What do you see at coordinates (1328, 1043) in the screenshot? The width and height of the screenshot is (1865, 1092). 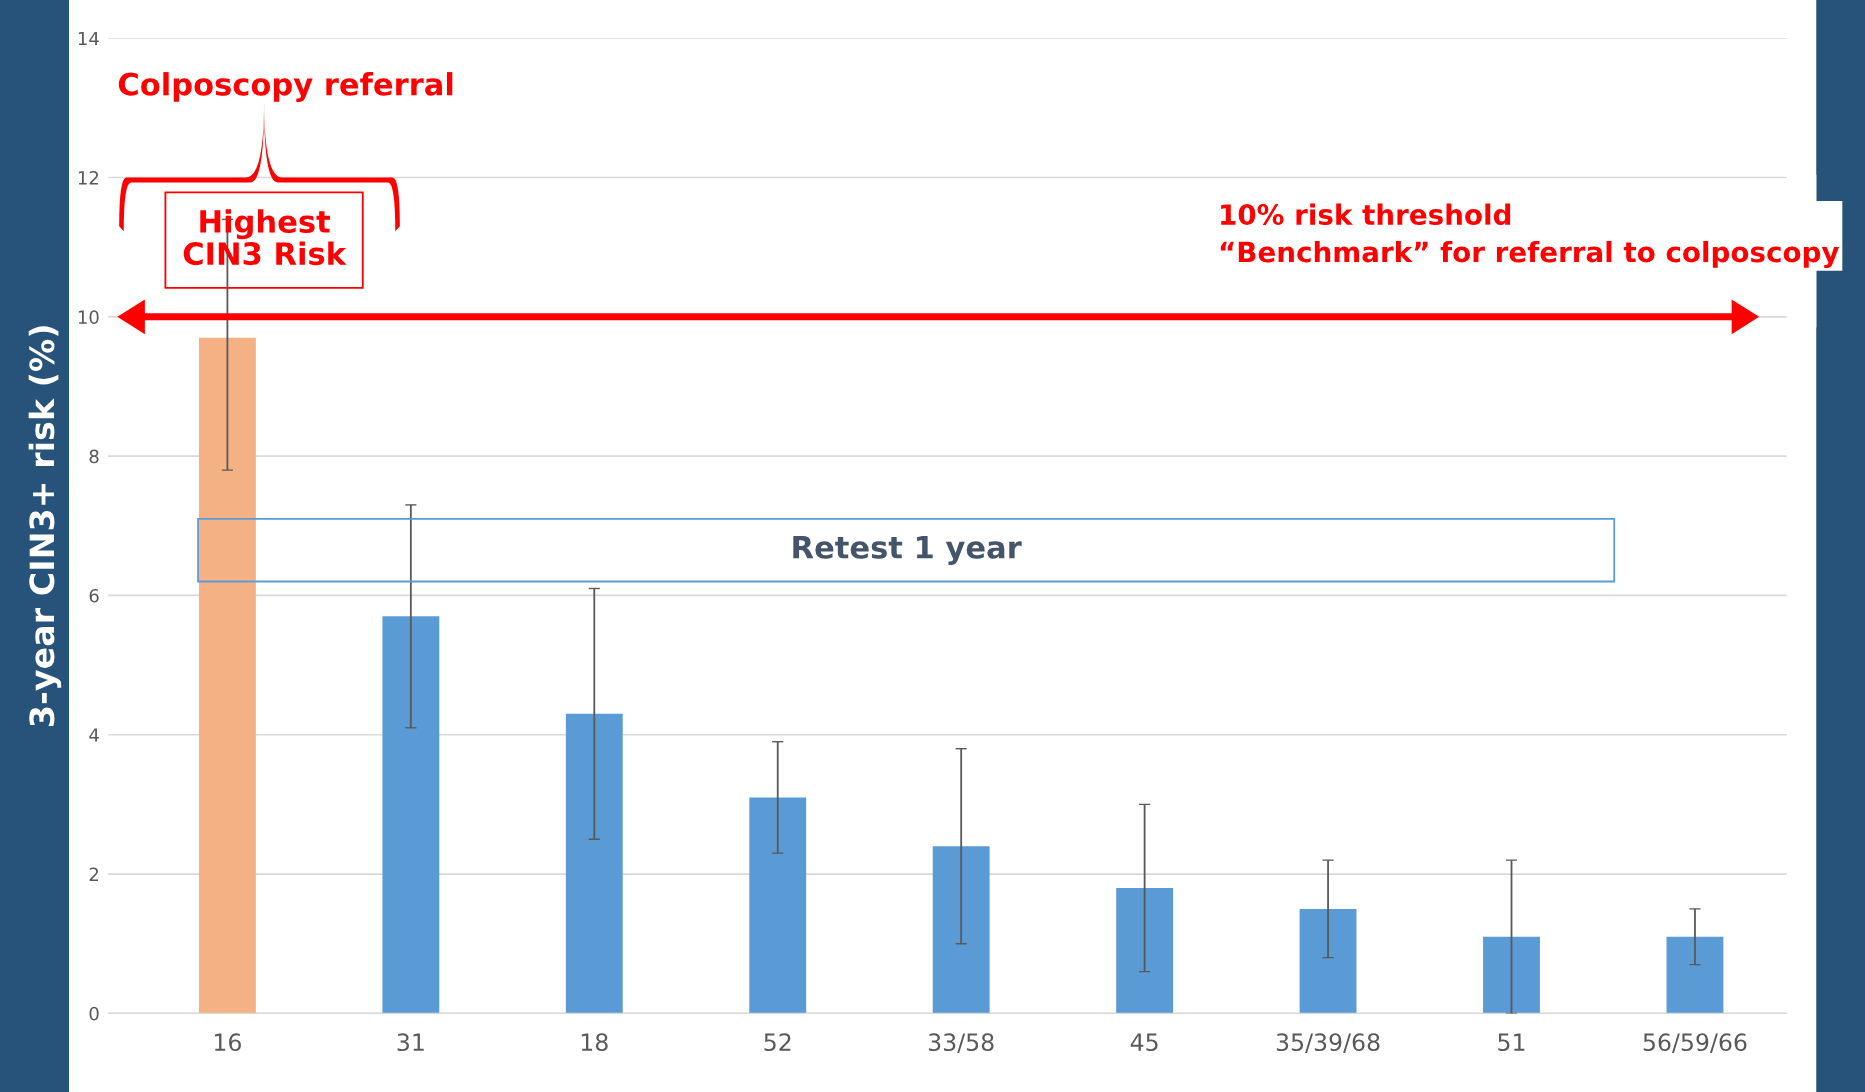 I see `x-tick-label: 35/39/68` at bounding box center [1328, 1043].